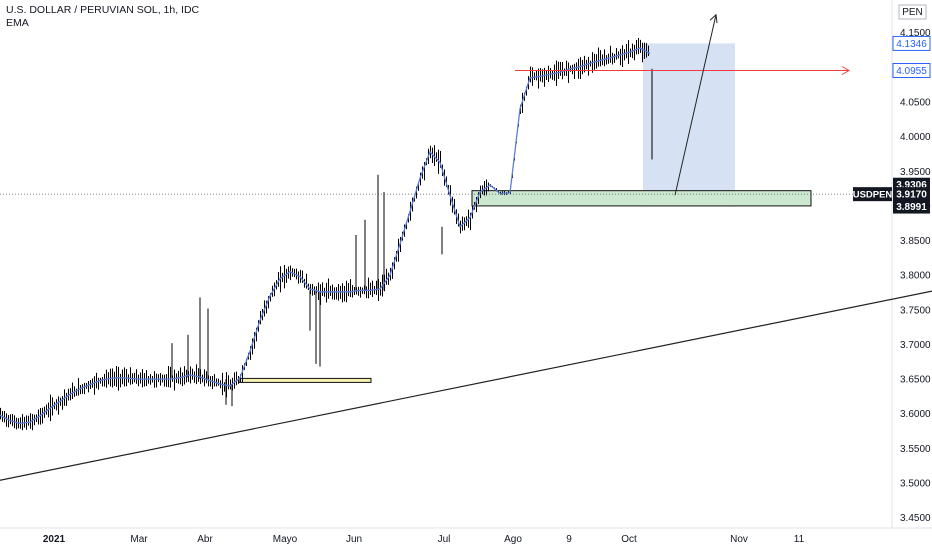  Describe the element at coordinates (915, 172) in the screenshot. I see `price-tick-label: 3.9500` at that location.